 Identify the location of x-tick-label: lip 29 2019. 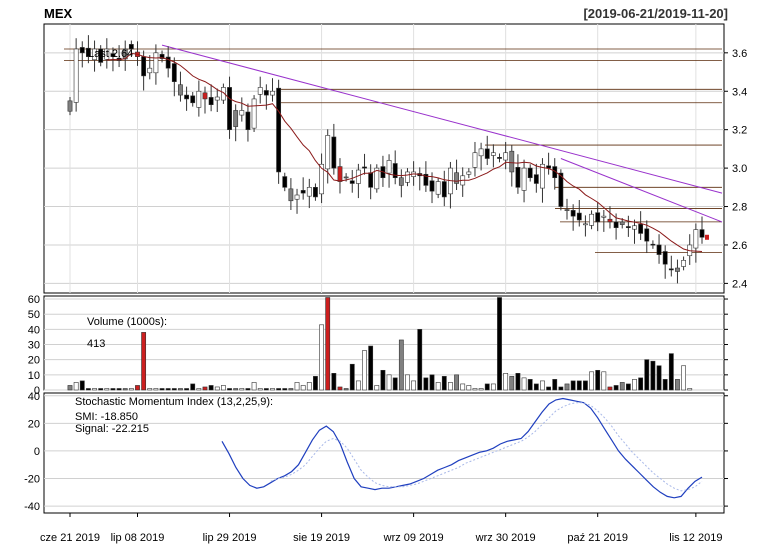
(230, 538).